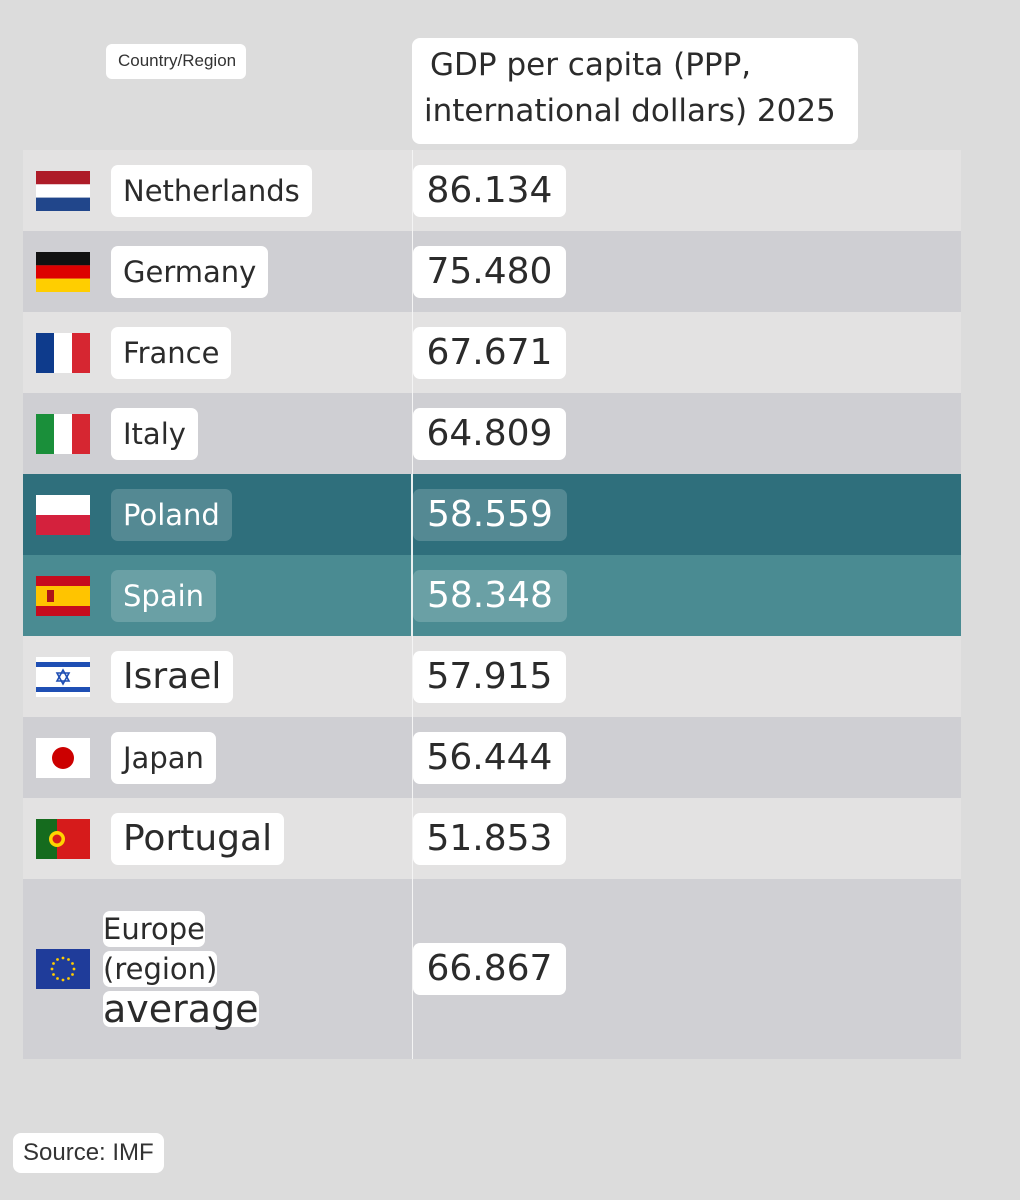  I want to click on table-row: Poland 58.559, so click(492, 514).